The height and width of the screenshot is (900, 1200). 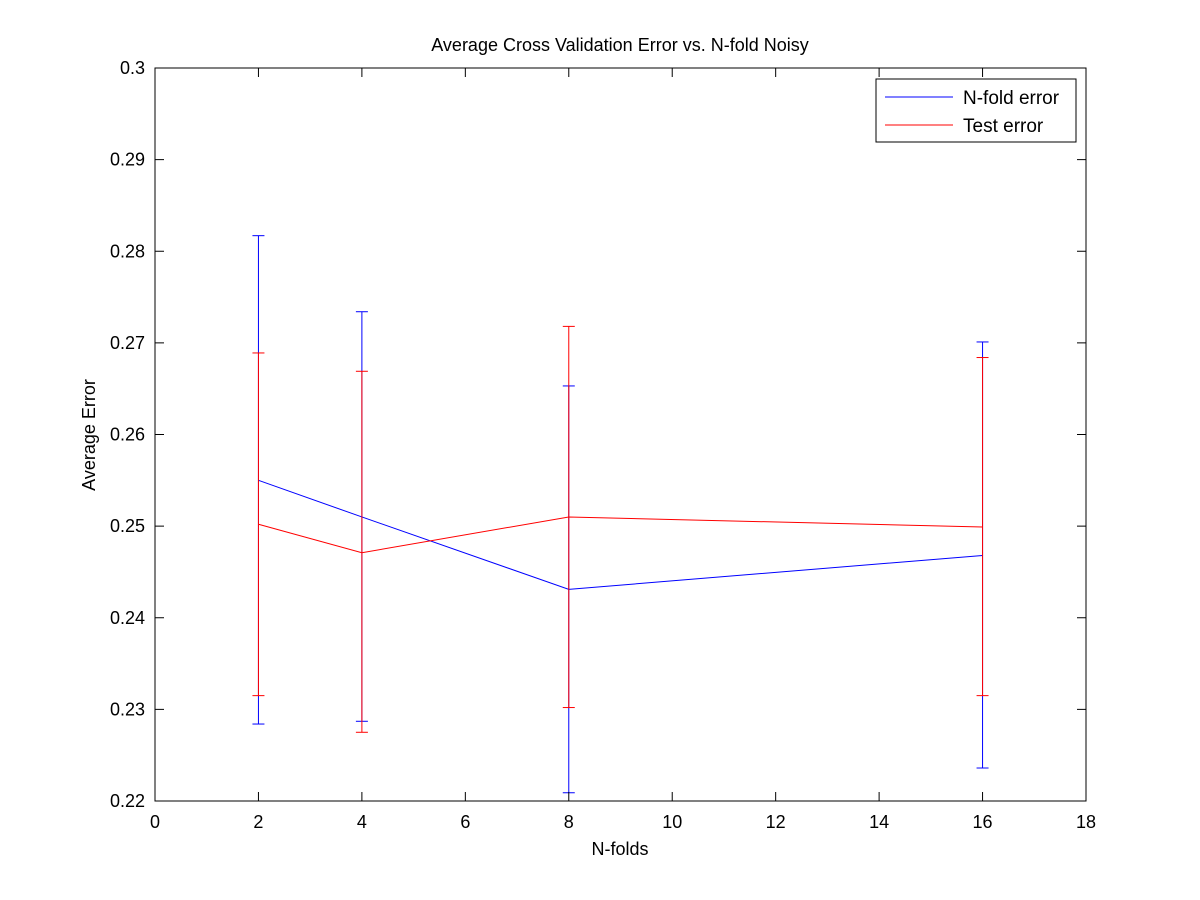 I want to click on legend-label-test-error: Test error, so click(x=1003, y=126).